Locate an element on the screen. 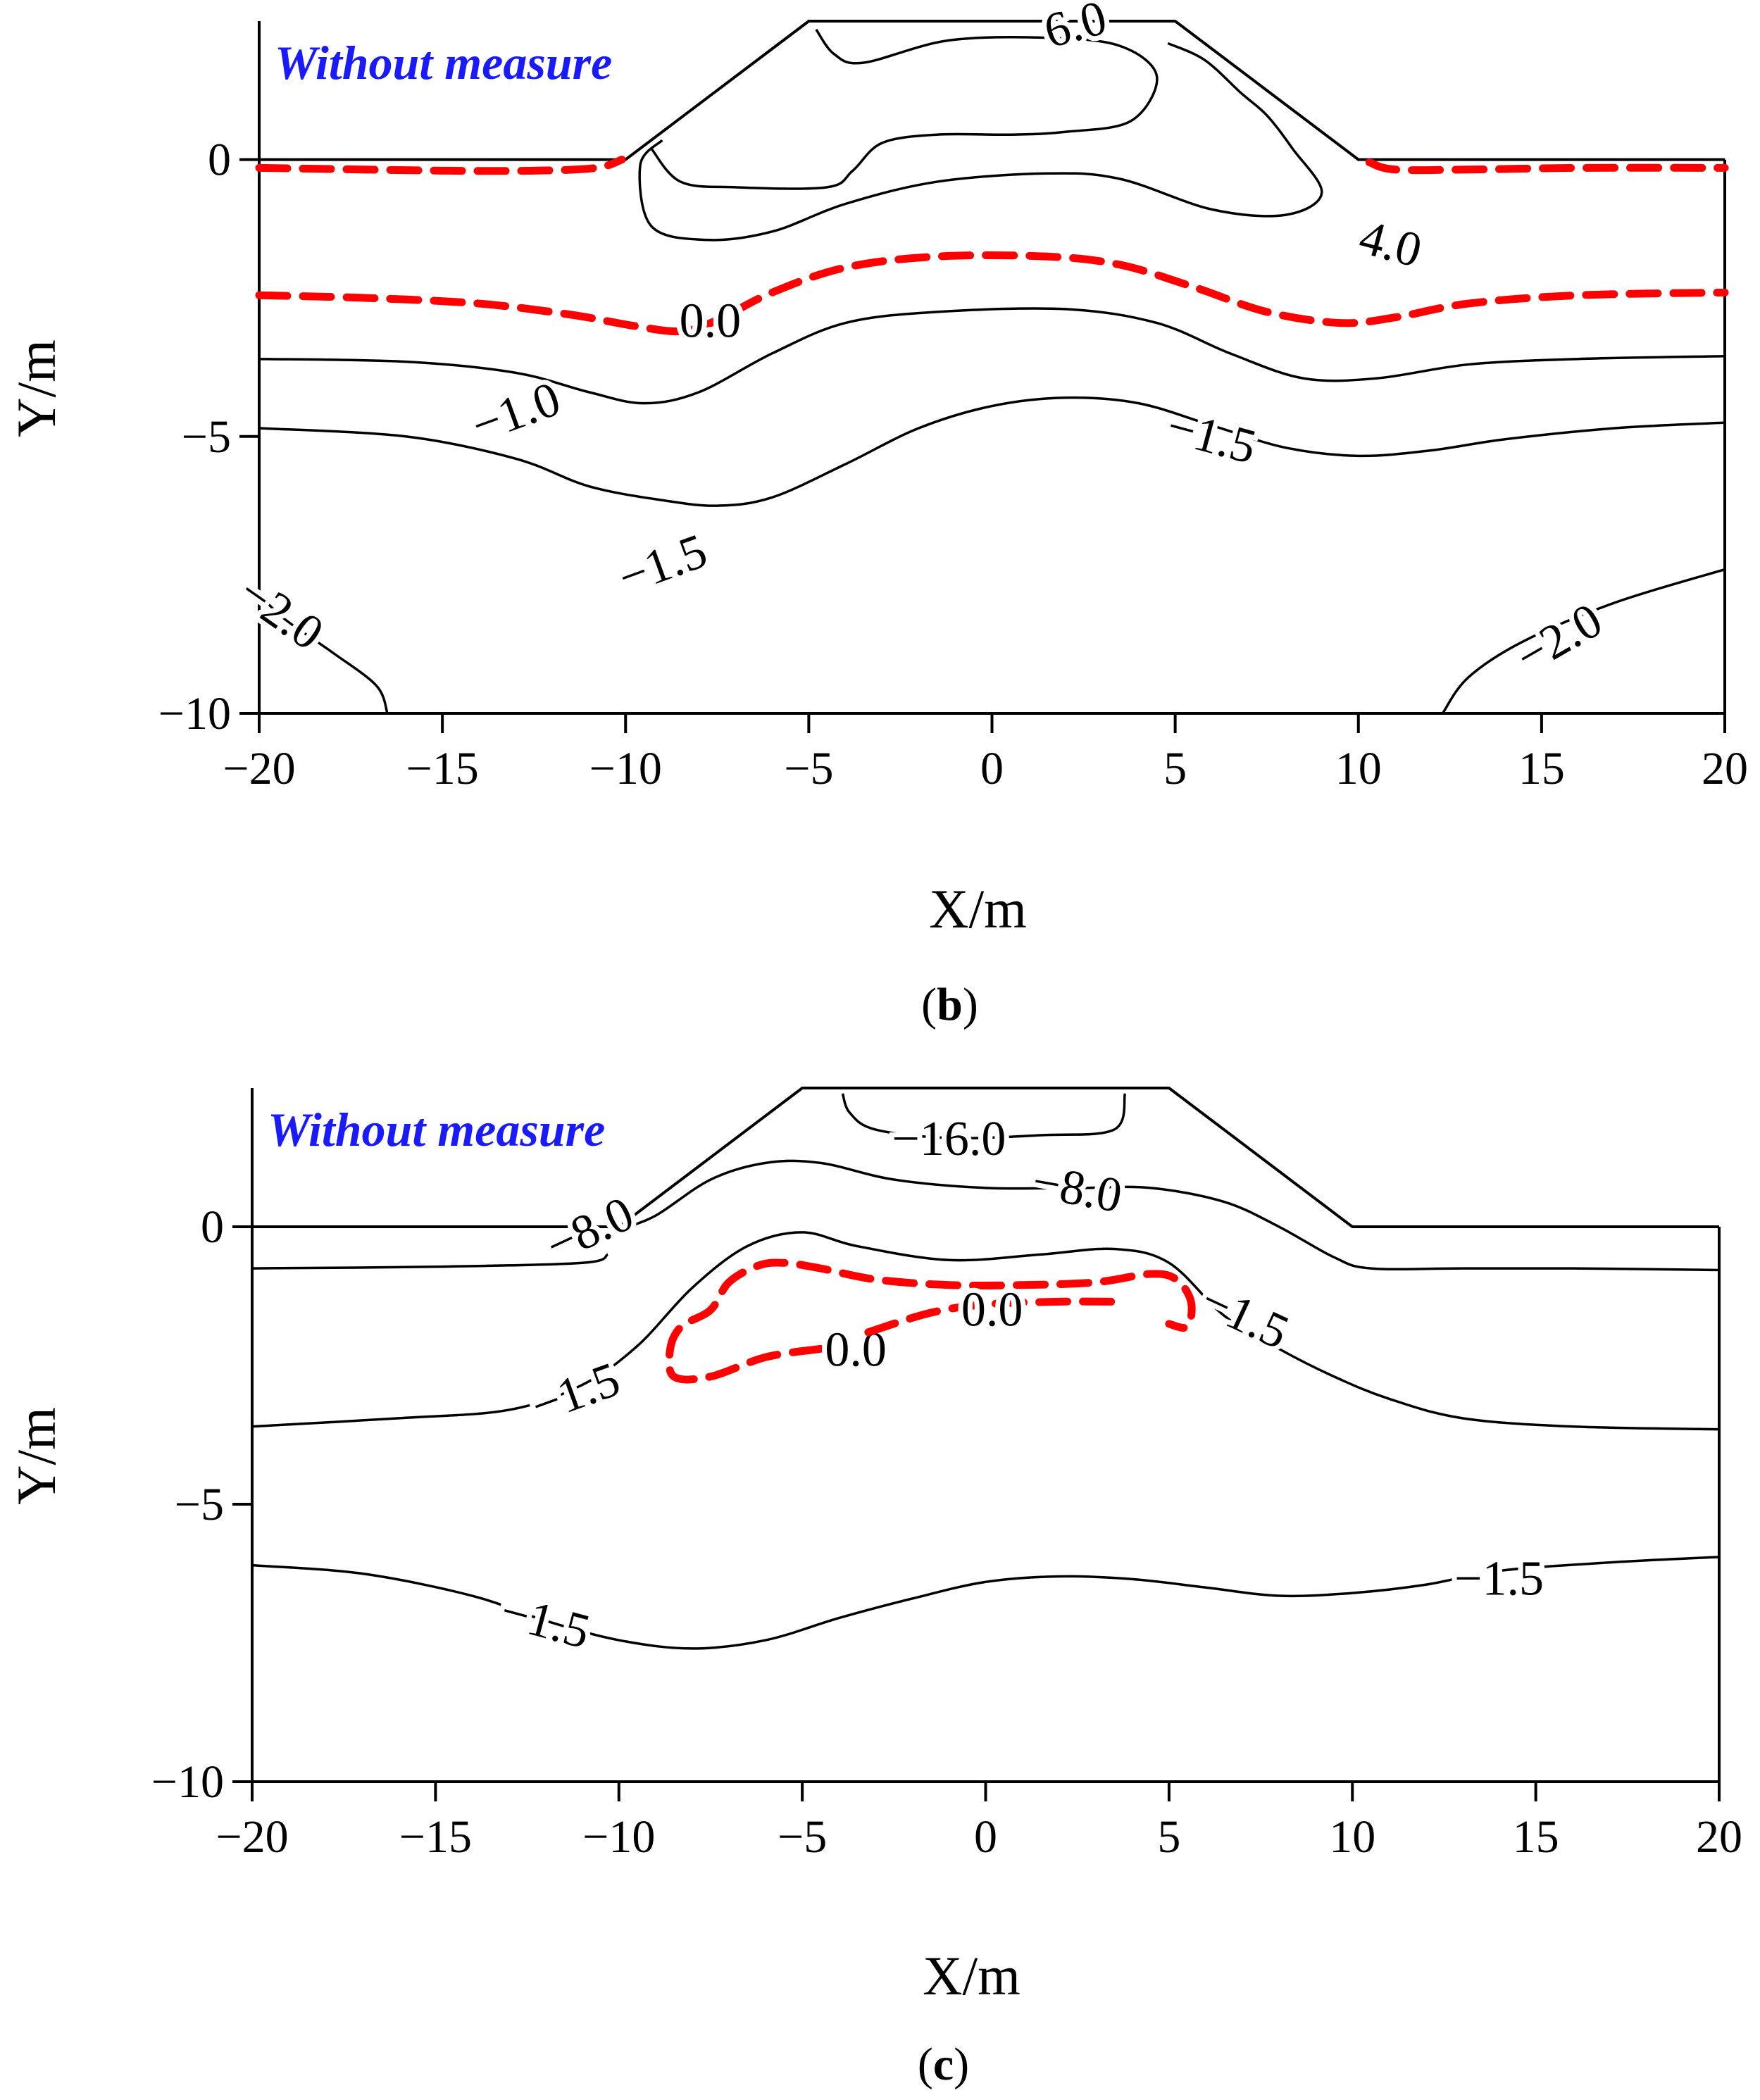 The width and height of the screenshot is (1760, 2100). contour-label: 4.0 is located at coordinates (1390, 244).